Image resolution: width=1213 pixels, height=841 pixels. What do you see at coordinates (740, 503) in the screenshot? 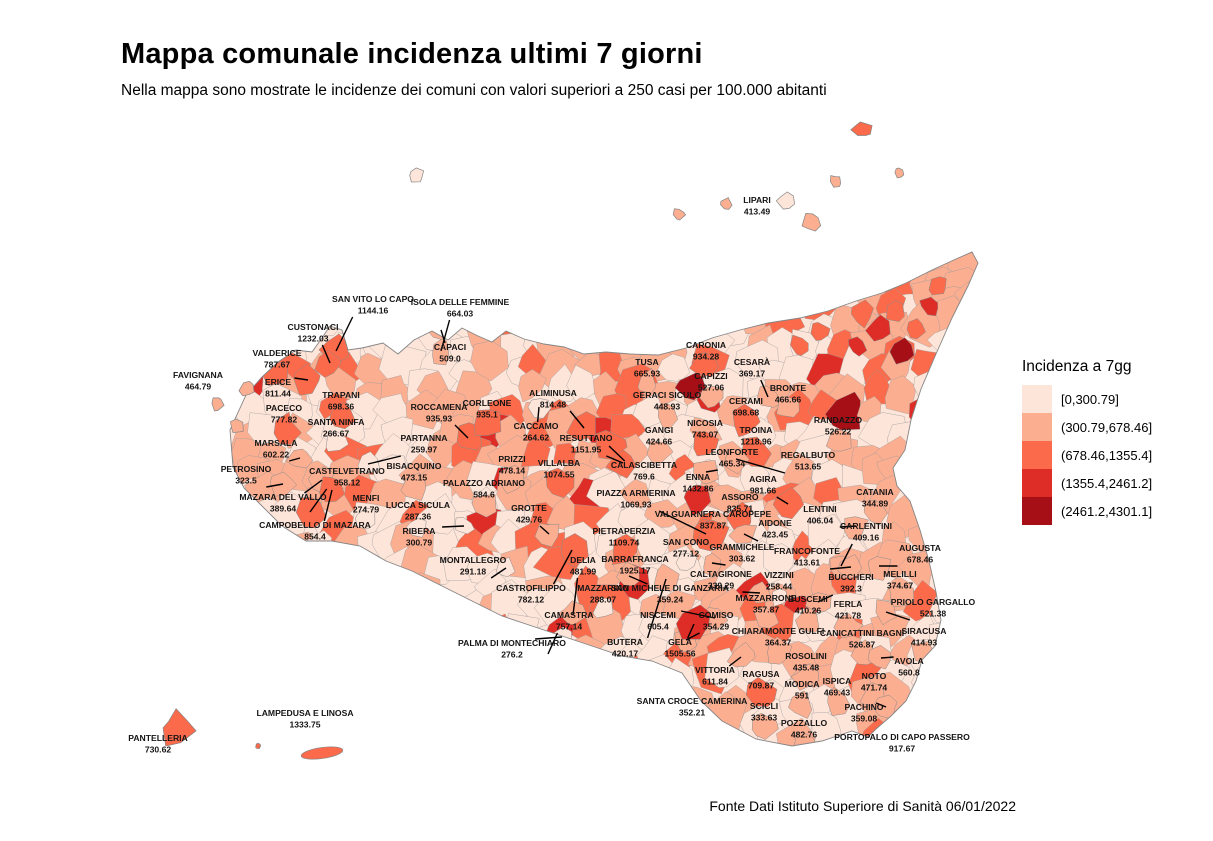
I see `municipality-label: ASSORO 835.71` at bounding box center [740, 503].